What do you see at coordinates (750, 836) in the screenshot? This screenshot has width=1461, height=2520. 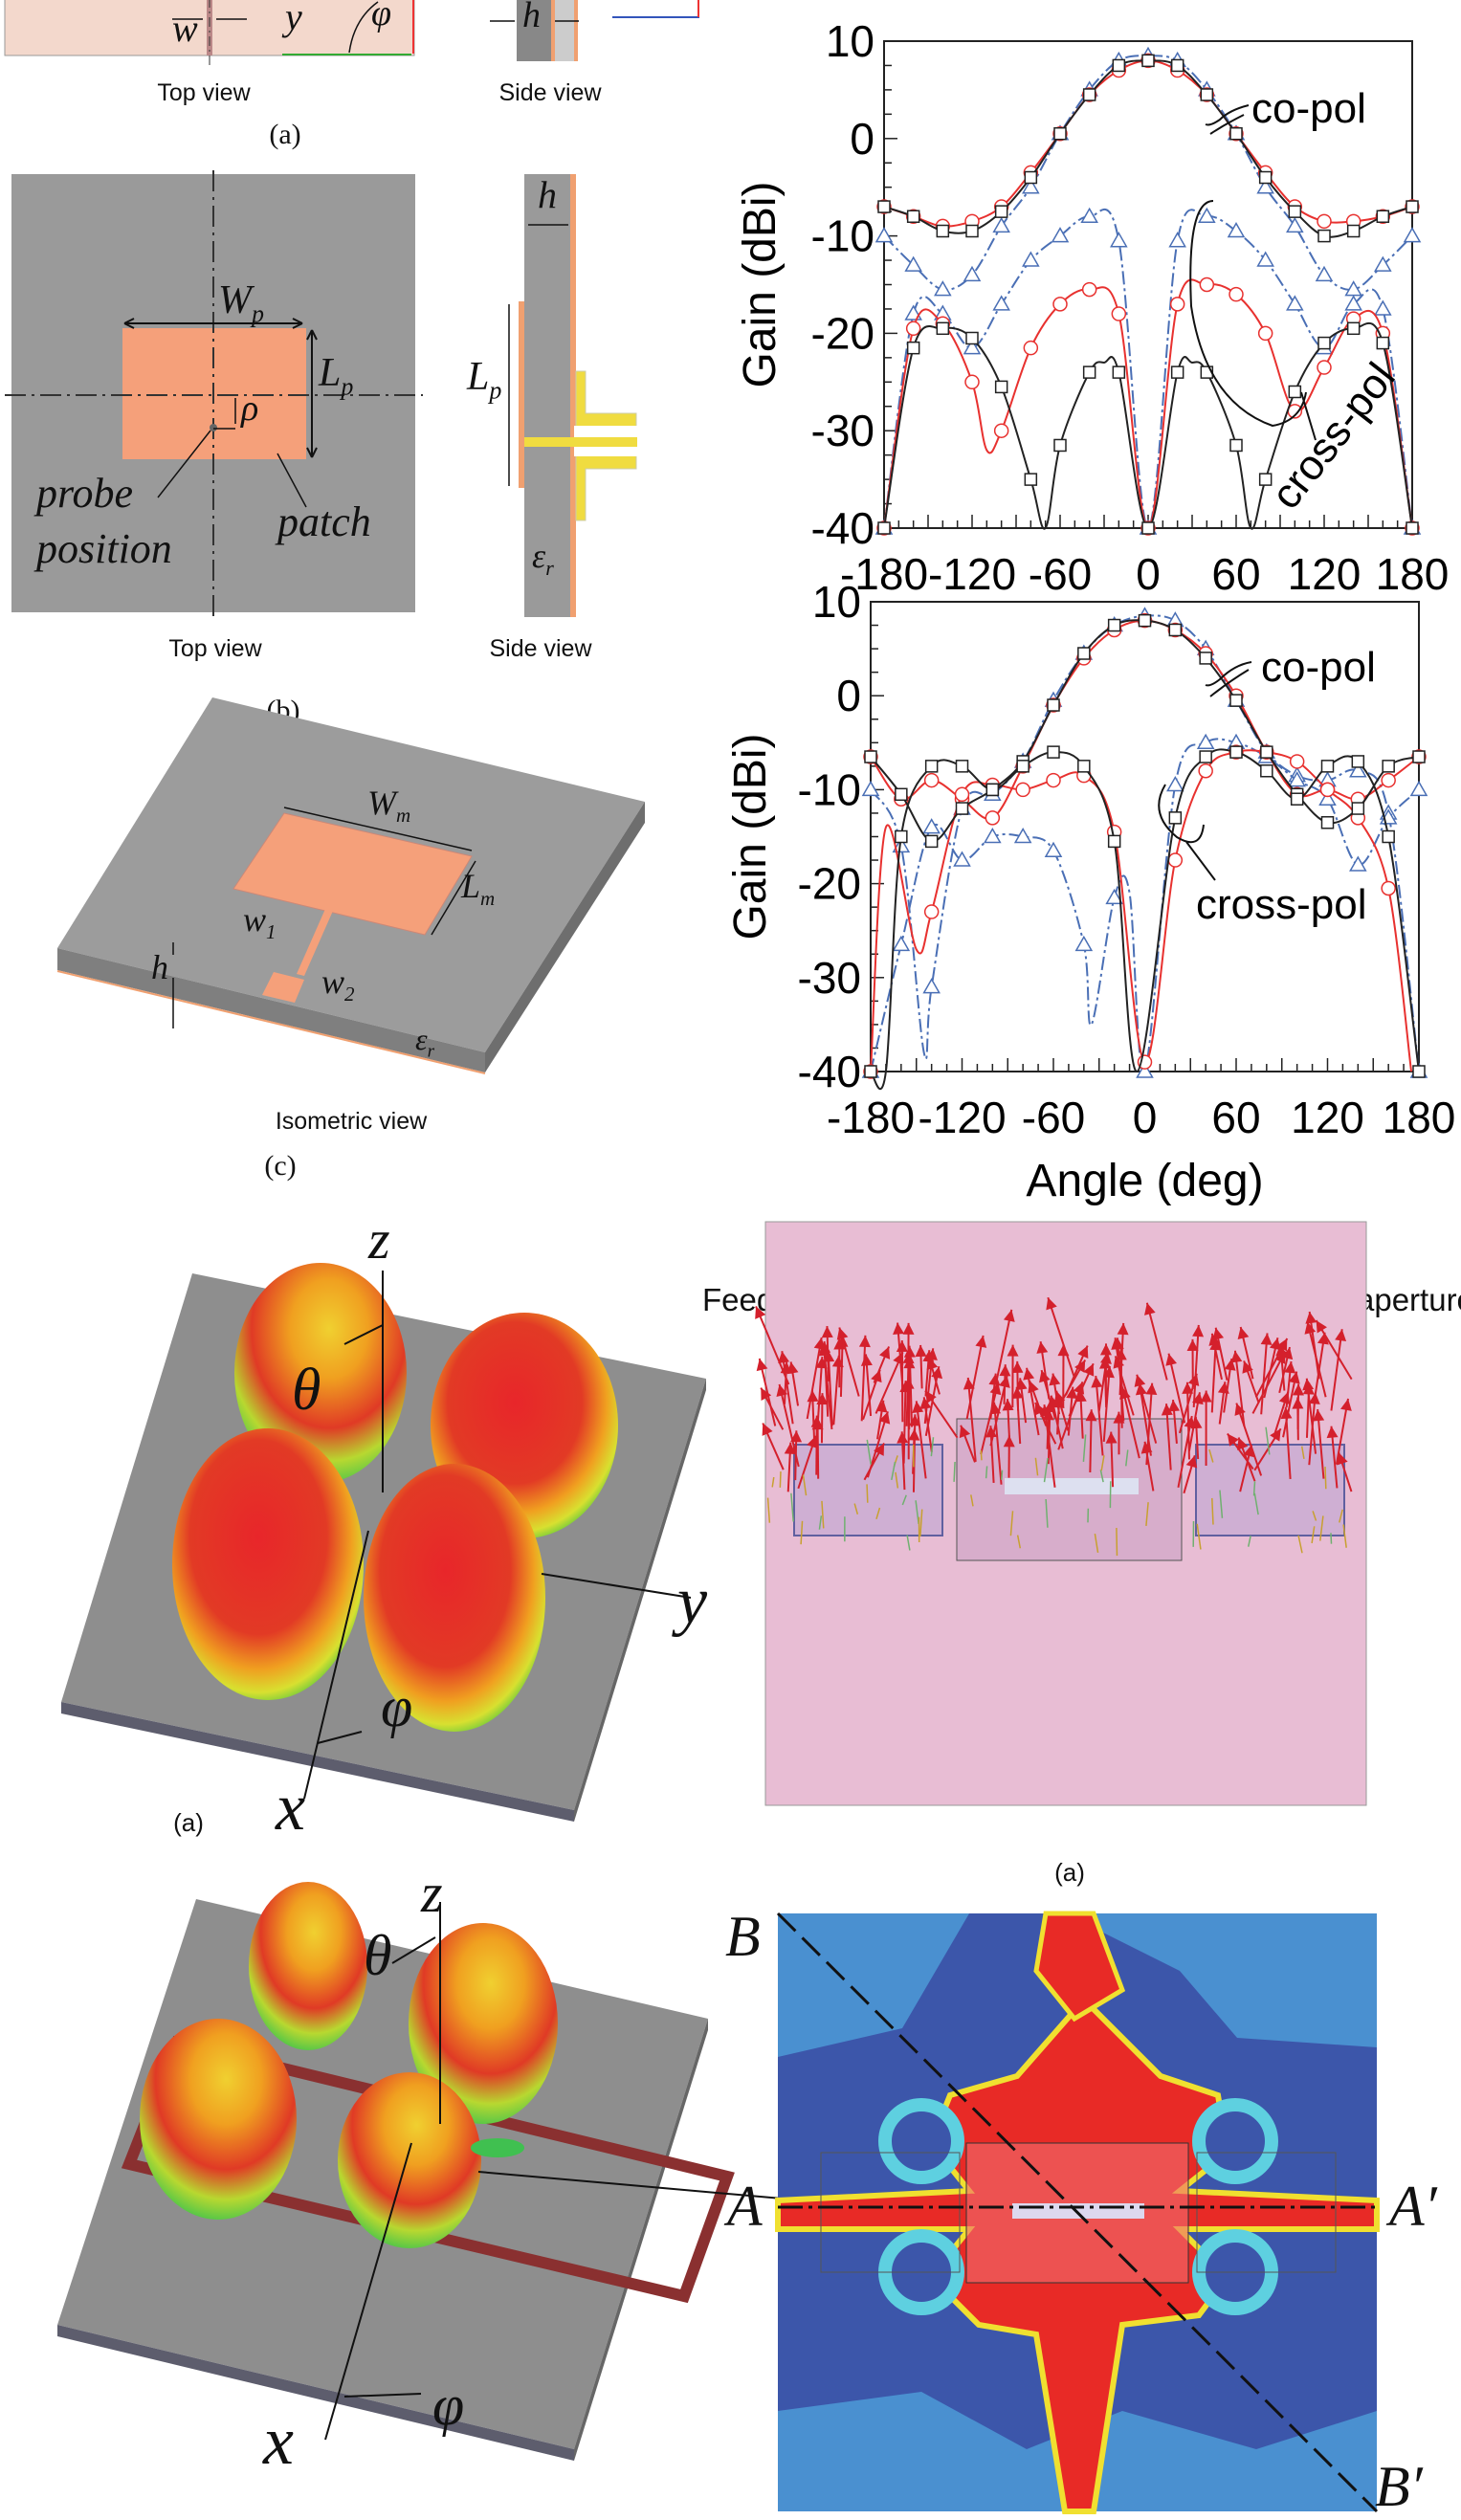 I see `y-axis-title: Gain (dBi)` at bounding box center [750, 836].